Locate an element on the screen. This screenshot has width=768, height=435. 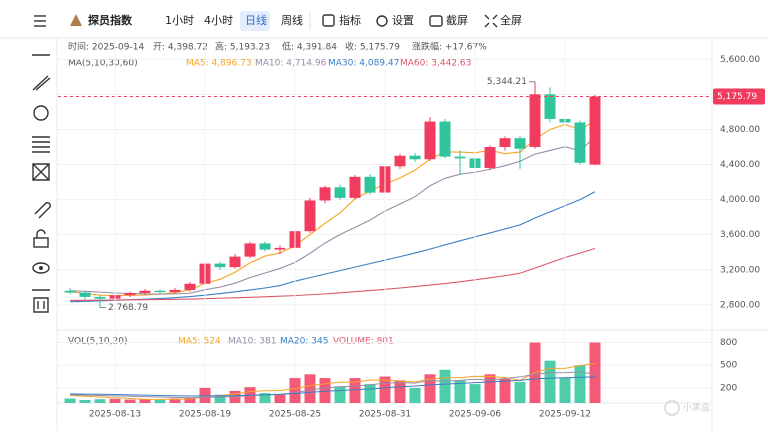
vol-ma-legend: MA10: 381 is located at coordinates (252, 342).